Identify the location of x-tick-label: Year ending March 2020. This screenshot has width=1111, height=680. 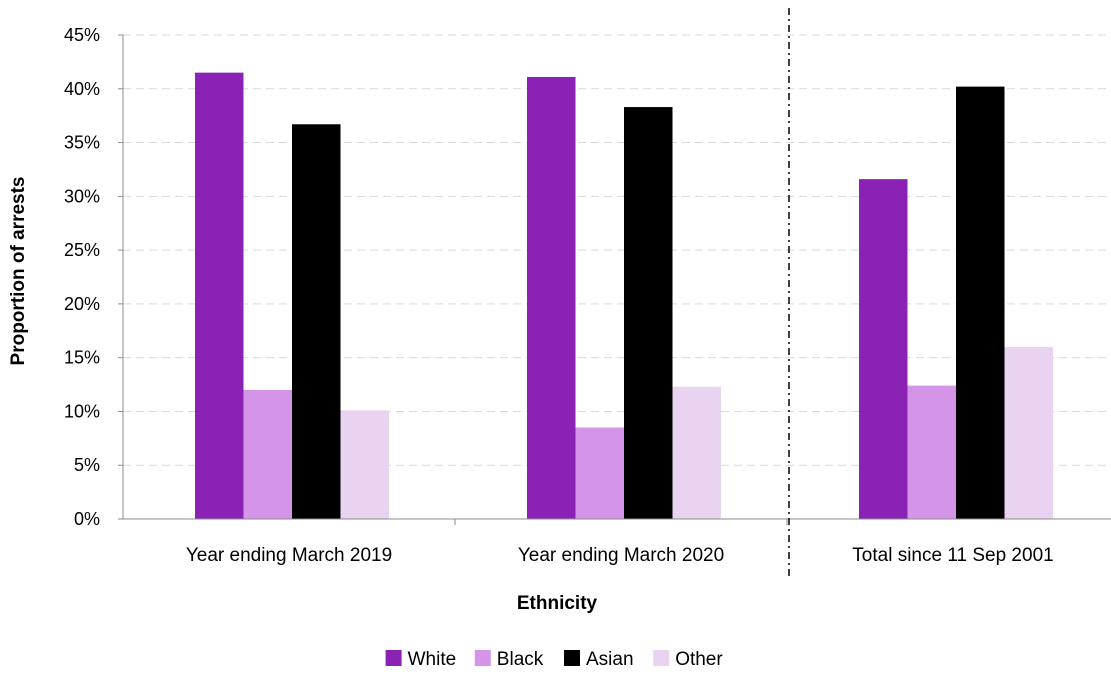
(621, 555).